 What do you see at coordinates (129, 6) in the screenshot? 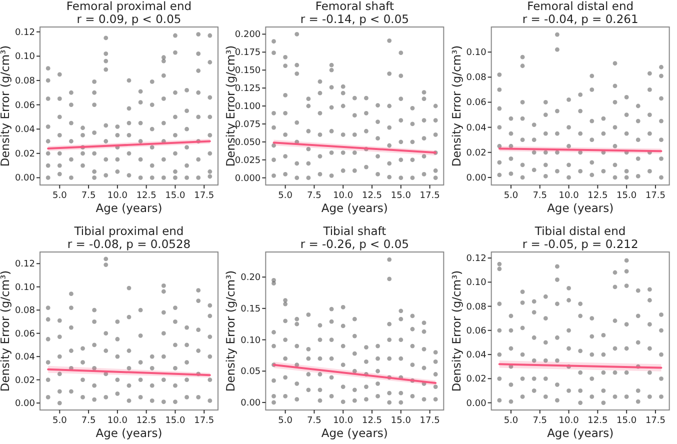
I see `chart-title: Femoral proximal end` at bounding box center [129, 6].